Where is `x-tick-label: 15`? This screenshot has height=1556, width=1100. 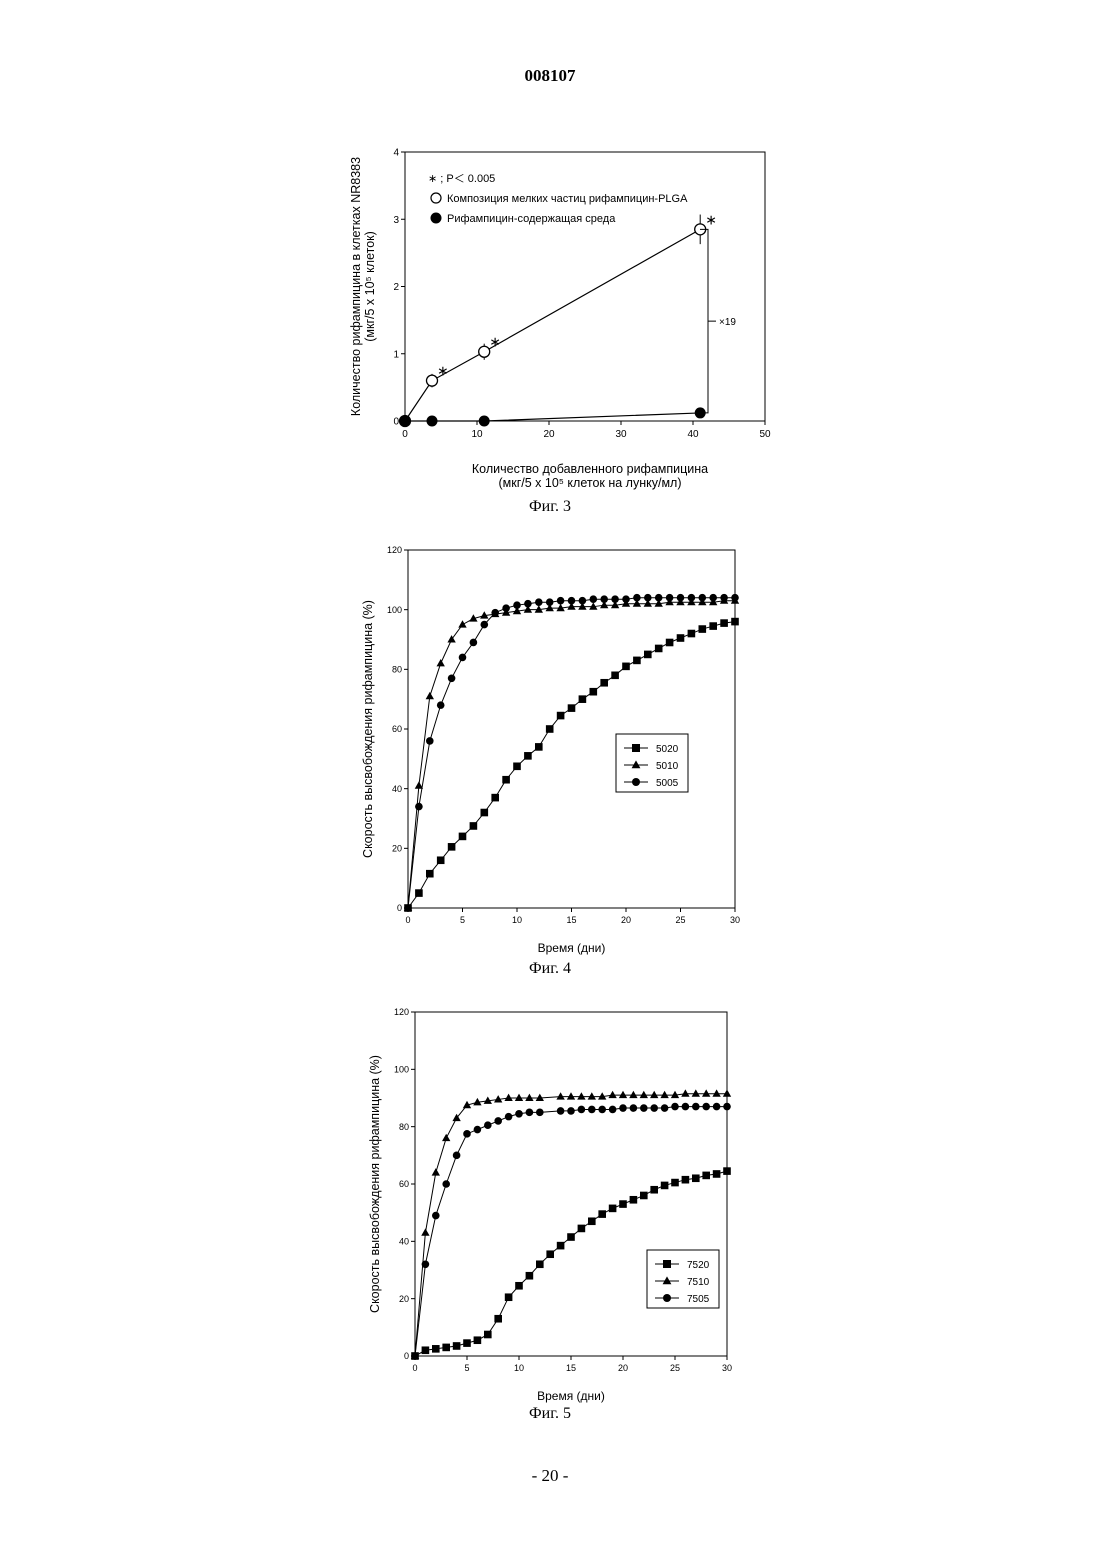 x-tick-label: 15 is located at coordinates (571, 1368).